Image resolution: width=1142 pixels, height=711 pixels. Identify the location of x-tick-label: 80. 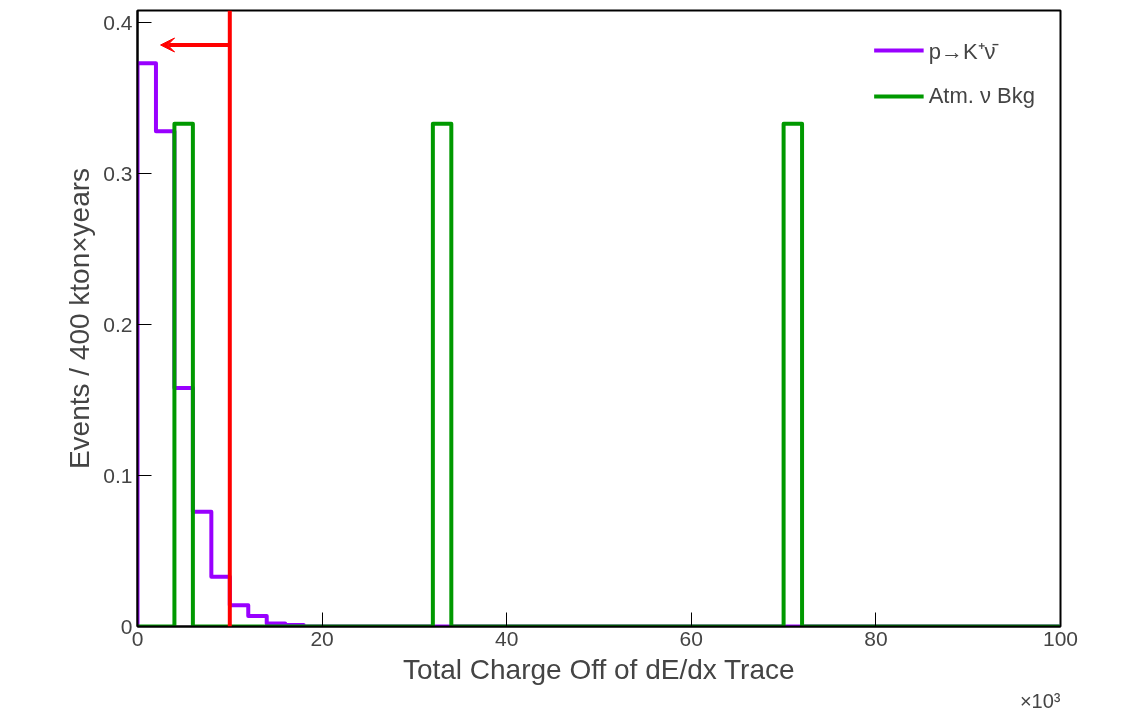
(876, 638).